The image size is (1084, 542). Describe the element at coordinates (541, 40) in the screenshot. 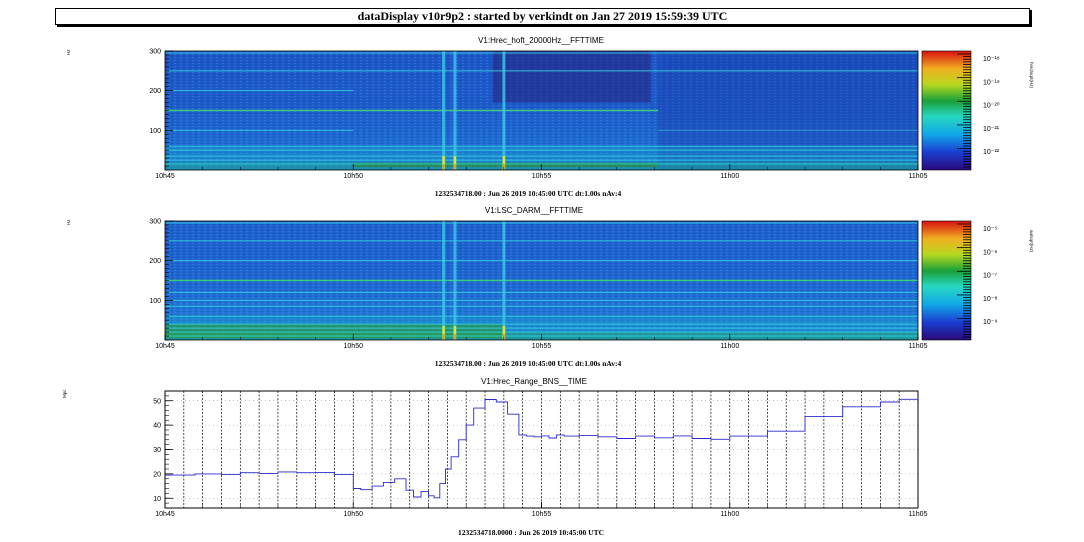

I see `hrec-spectrogram-title: V1:Hrec_hoft_20000Hz__FFTTIME` at that location.